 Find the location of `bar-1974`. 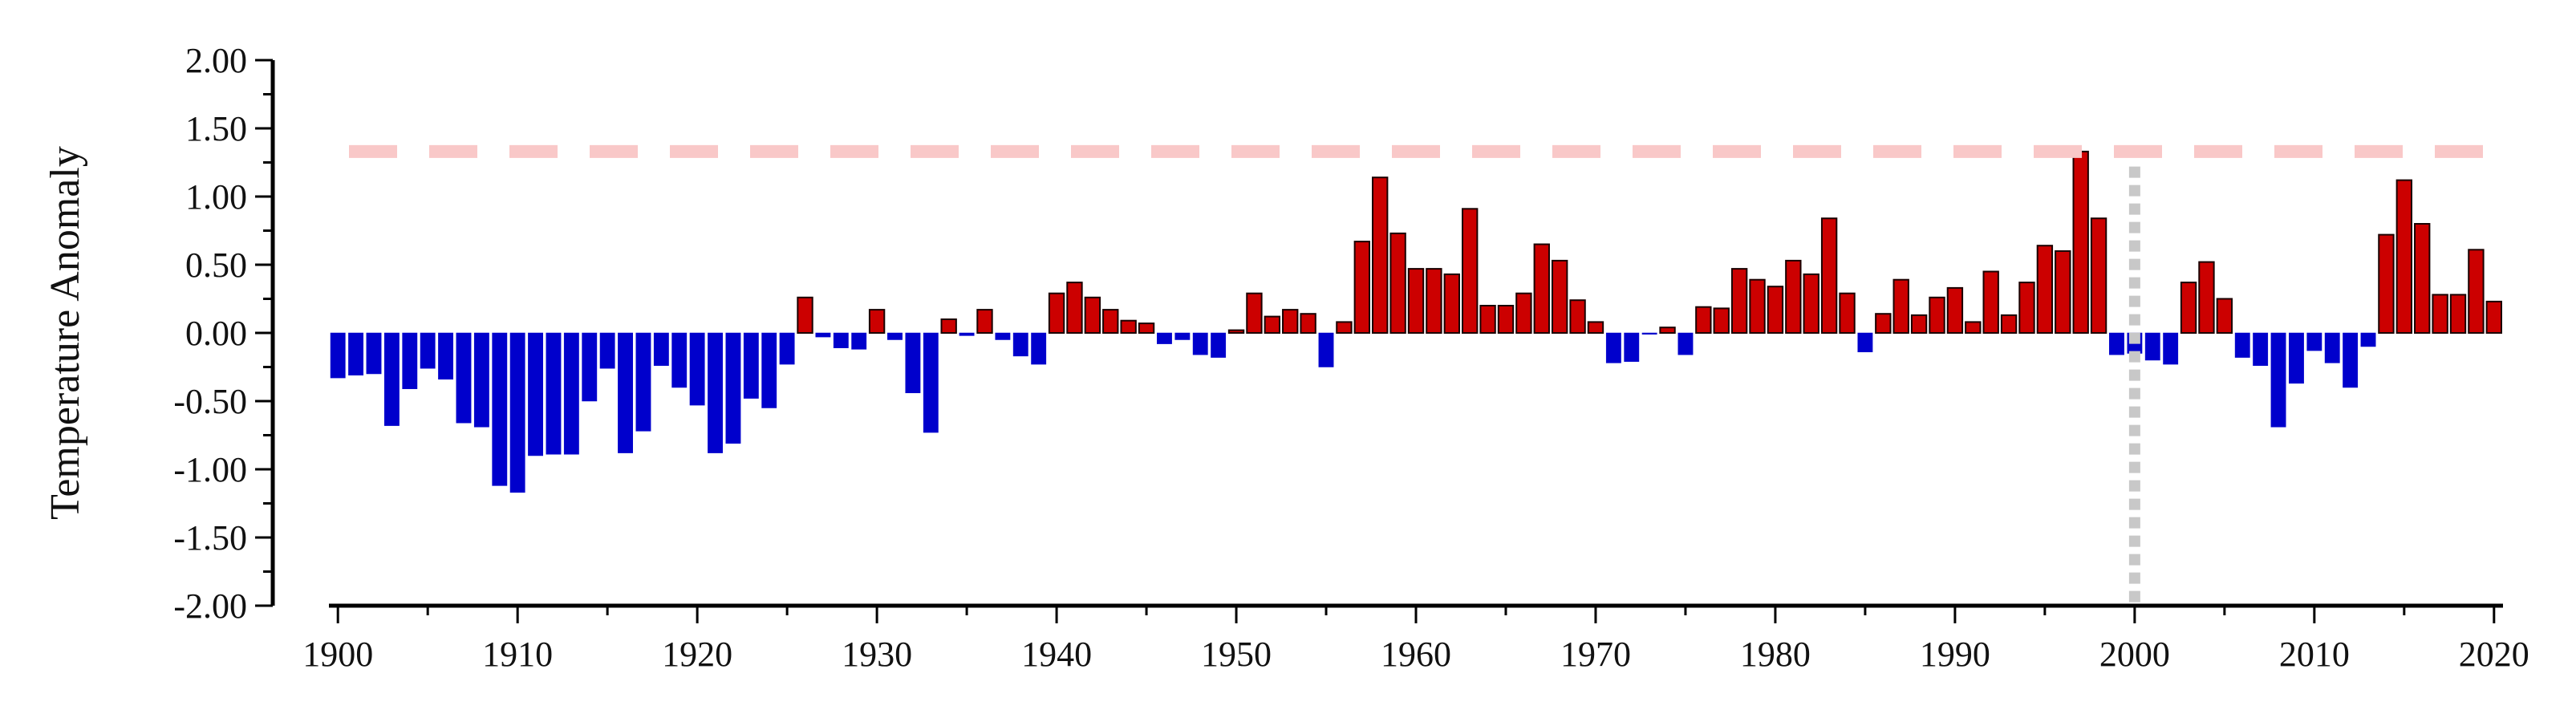

bar-1974 is located at coordinates (1667, 331).